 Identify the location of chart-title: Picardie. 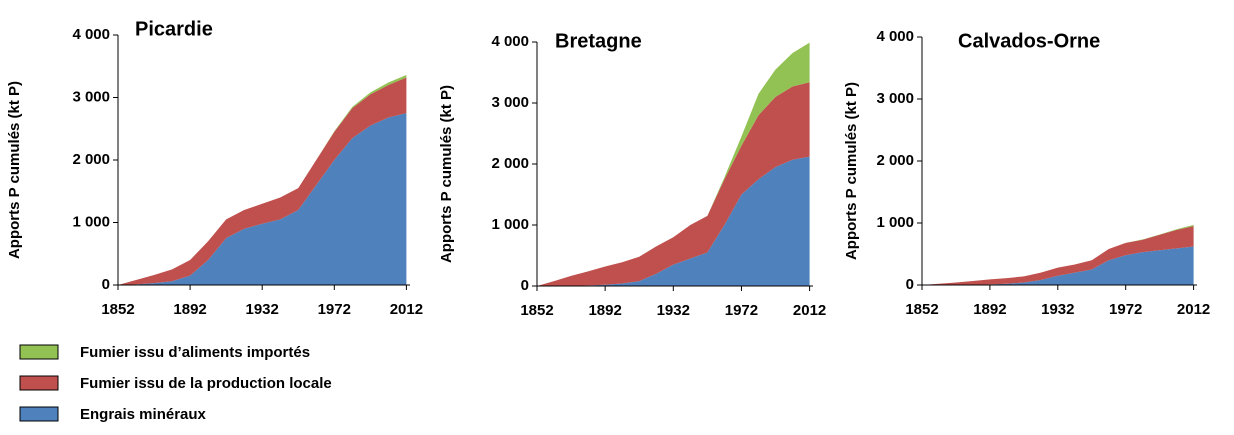
(174, 29).